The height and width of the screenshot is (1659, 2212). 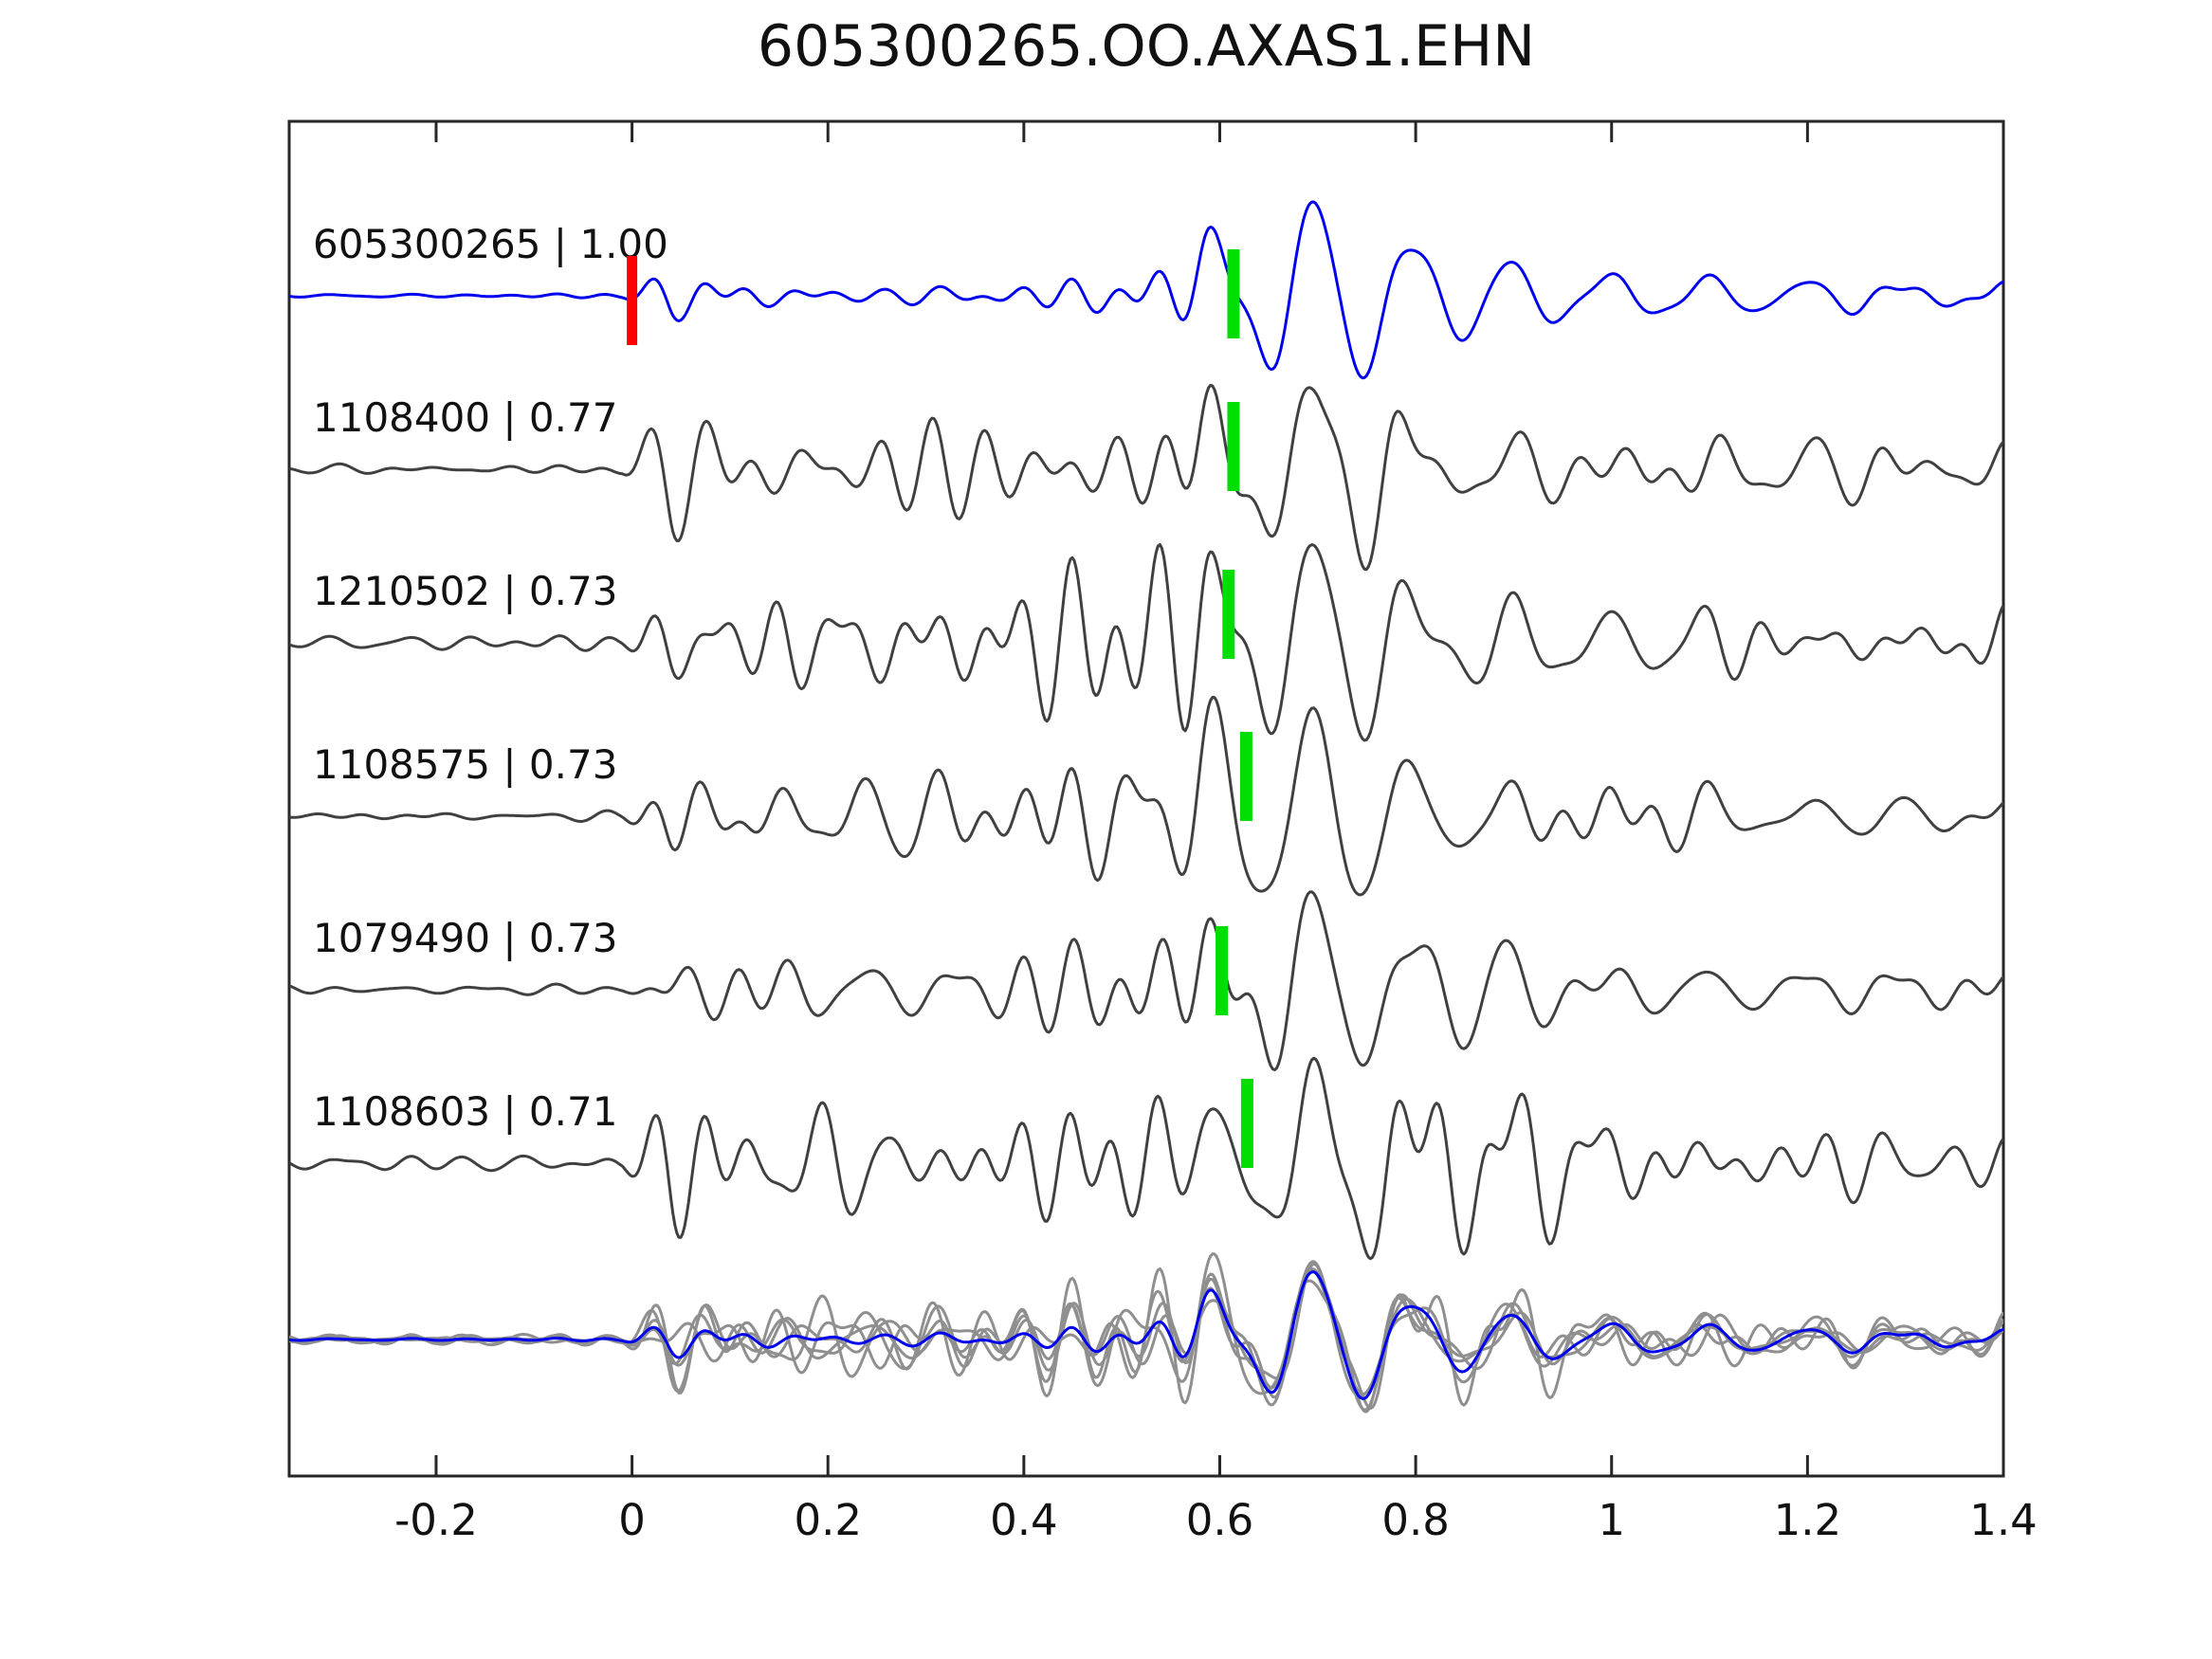 What do you see at coordinates (490, 244) in the screenshot?
I see `trace-label: 605300265 | 1.00` at bounding box center [490, 244].